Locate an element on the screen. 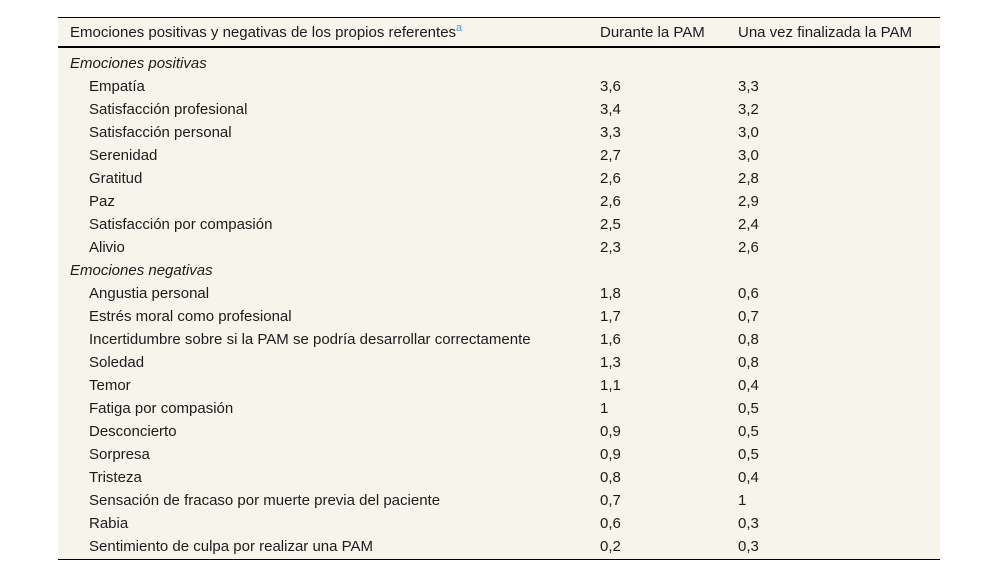 The height and width of the screenshot is (576, 1000). emotion-label-cell: Emociones positivas is located at coordinates (138, 63).